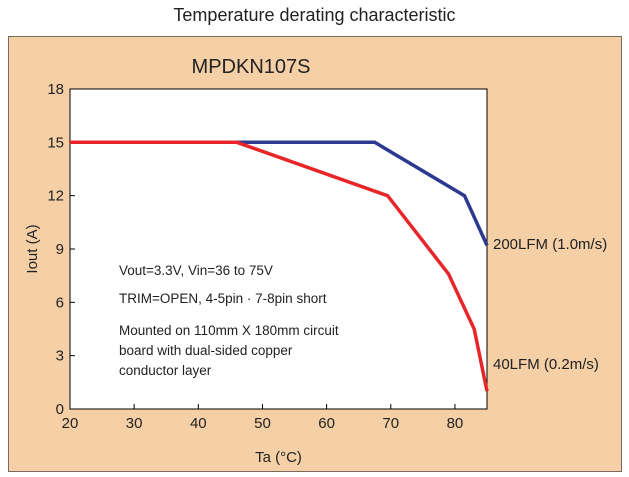 The image size is (629, 477). I want to click on annotation-box, so click(254, 327).